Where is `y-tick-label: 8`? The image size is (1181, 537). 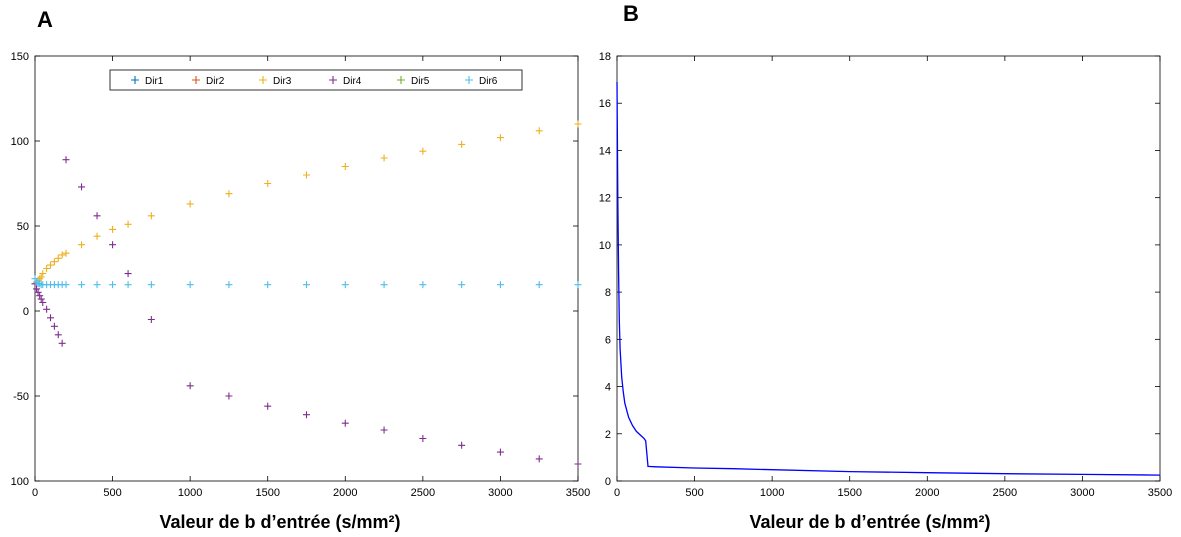
y-tick-label: 8 is located at coordinates (608, 293).